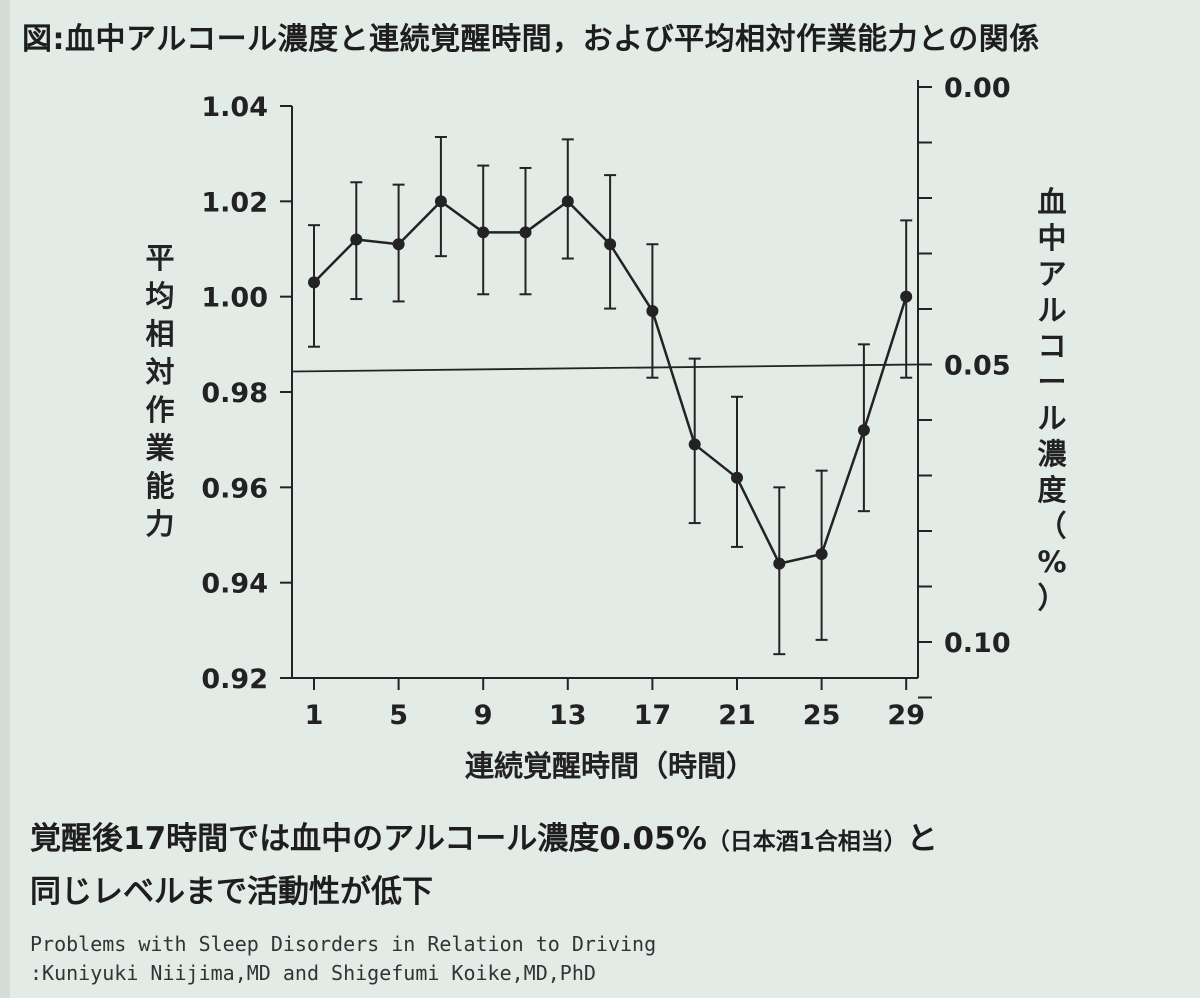 The width and height of the screenshot is (1200, 998). What do you see at coordinates (398, 715) in the screenshot?
I see `x-tick-label: 5` at bounding box center [398, 715].